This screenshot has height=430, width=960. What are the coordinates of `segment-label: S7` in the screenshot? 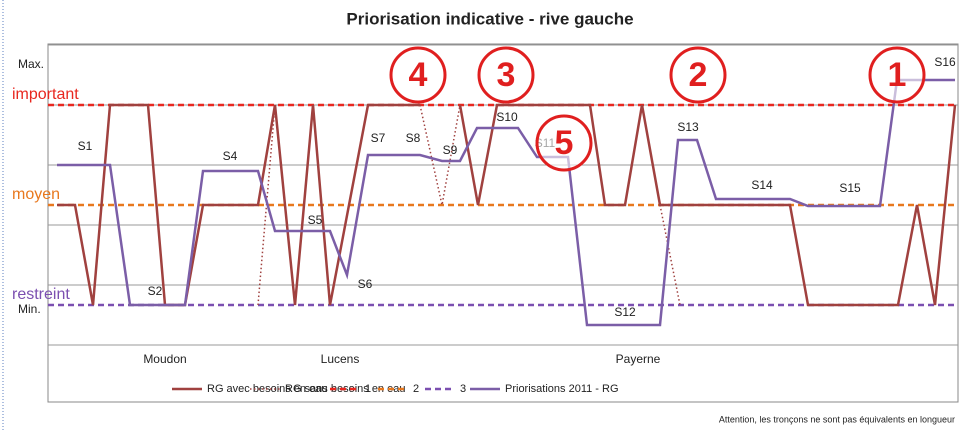 It's located at (378, 138).